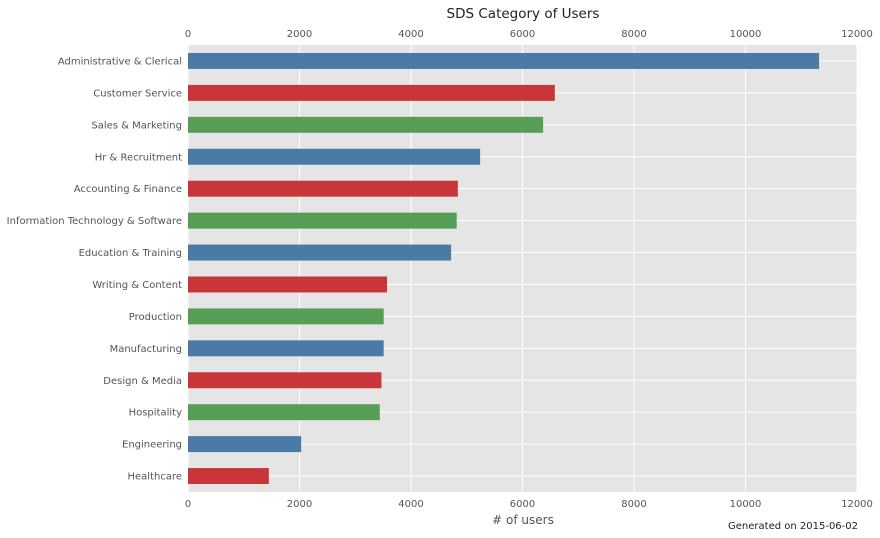 The width and height of the screenshot is (880, 538). Describe the element at coordinates (120, 61) in the screenshot. I see `category-label: Administrative & Clerical` at that location.